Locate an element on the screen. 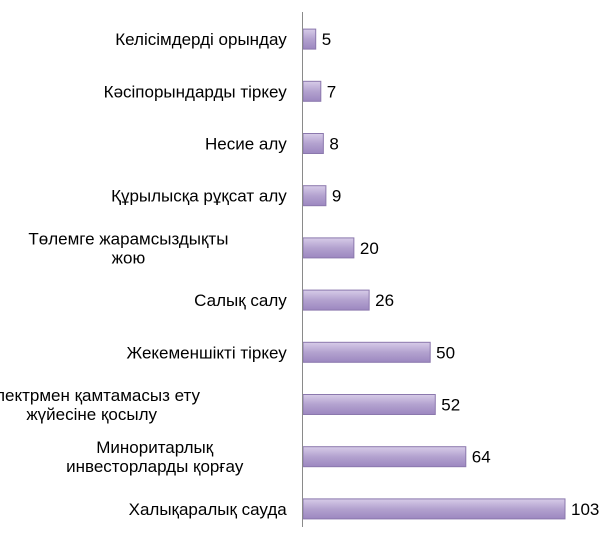  data-label: 50 is located at coordinates (445, 352).